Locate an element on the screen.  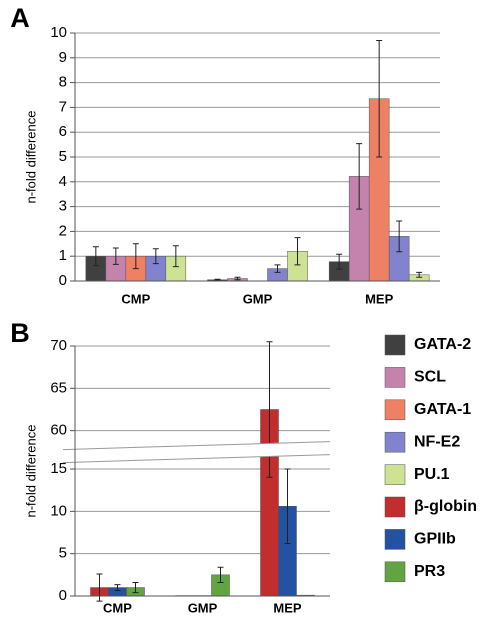
y-tick-label: 3 is located at coordinates (63, 206).